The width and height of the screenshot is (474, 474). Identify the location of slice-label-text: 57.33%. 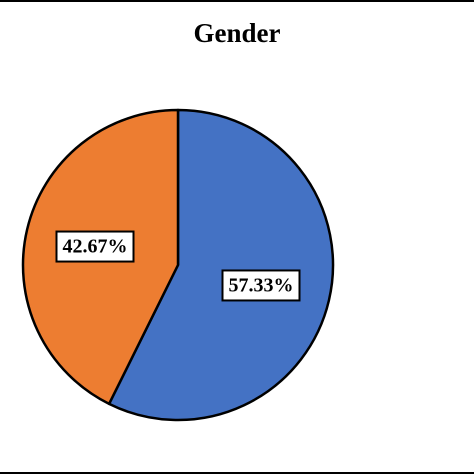
(260, 285).